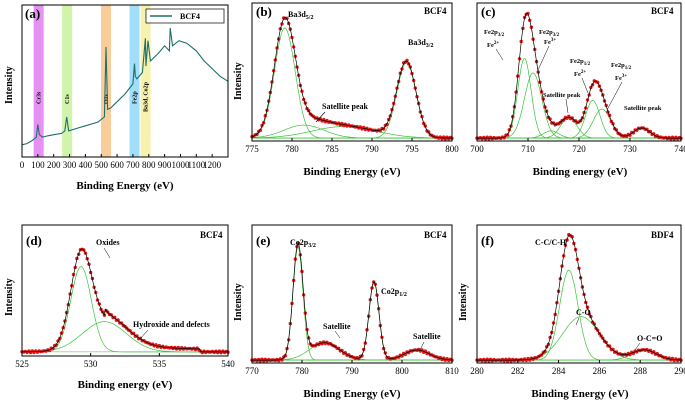 This screenshot has width=685, height=417. What do you see at coordinates (640, 371) in the screenshot?
I see `x-tick-label: 288` at bounding box center [640, 371].